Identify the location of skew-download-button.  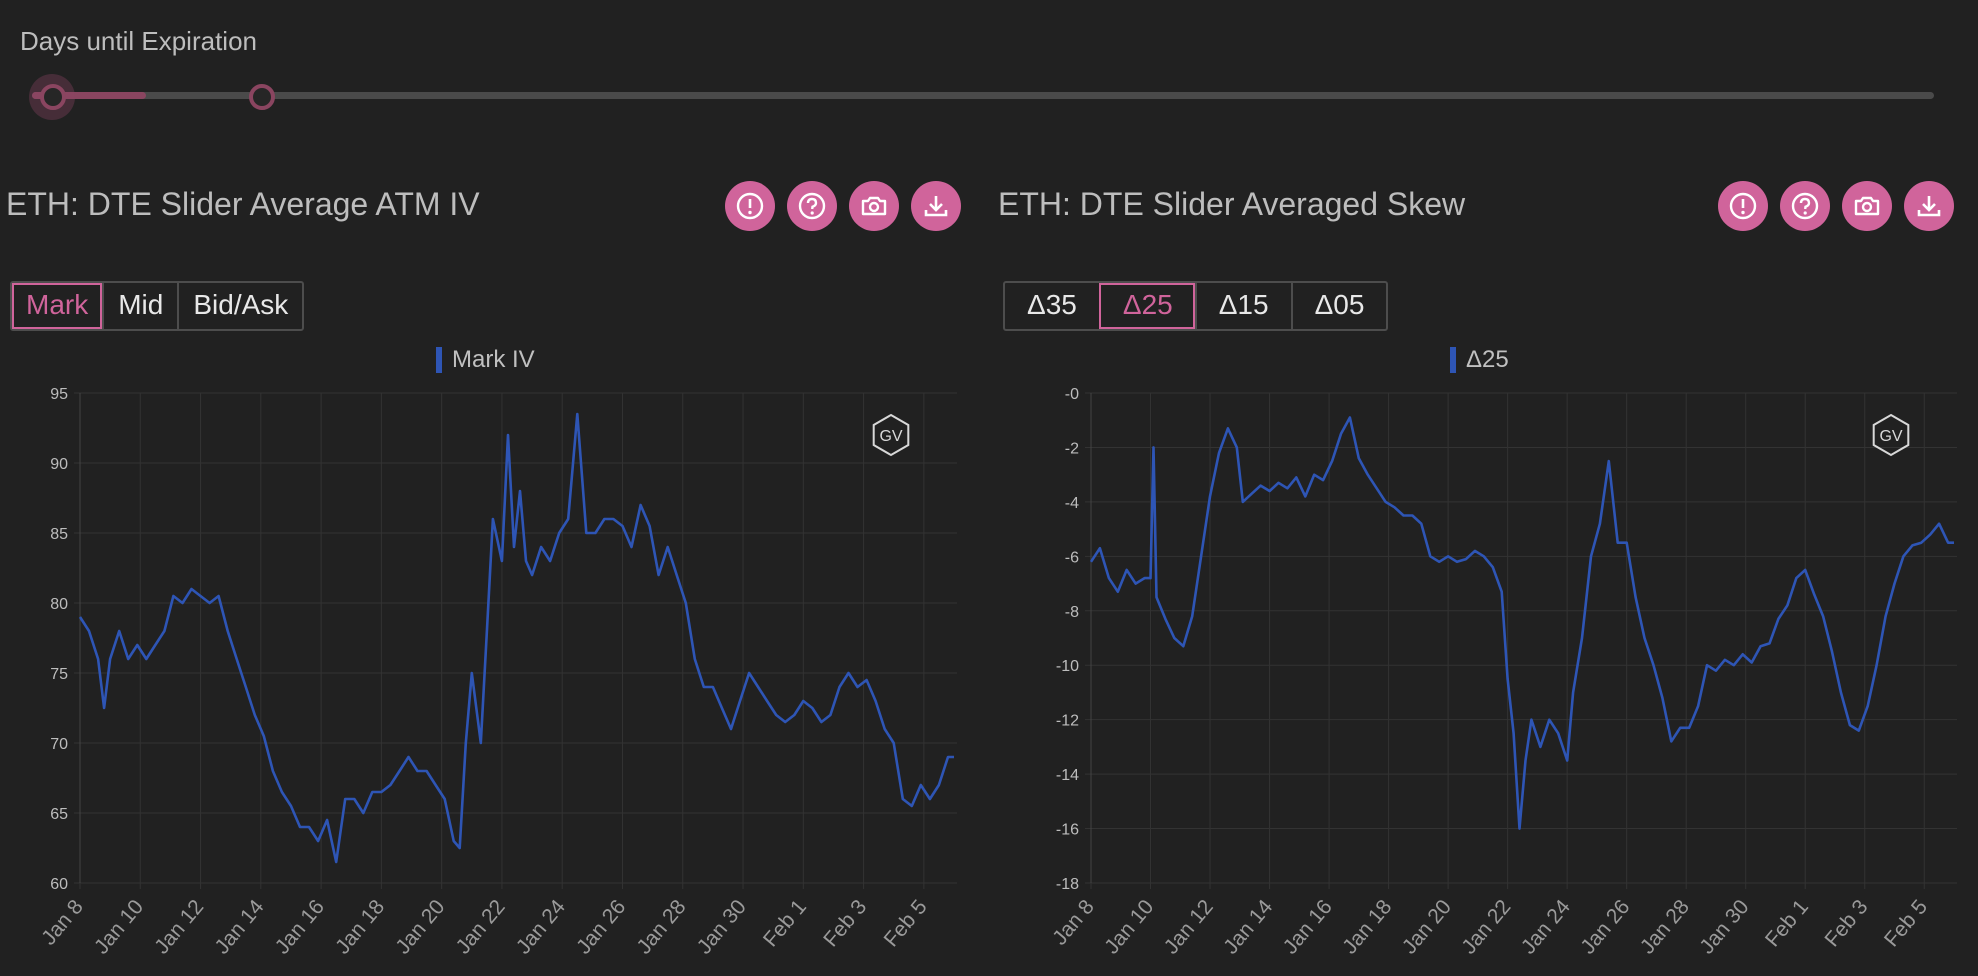
(1929, 206).